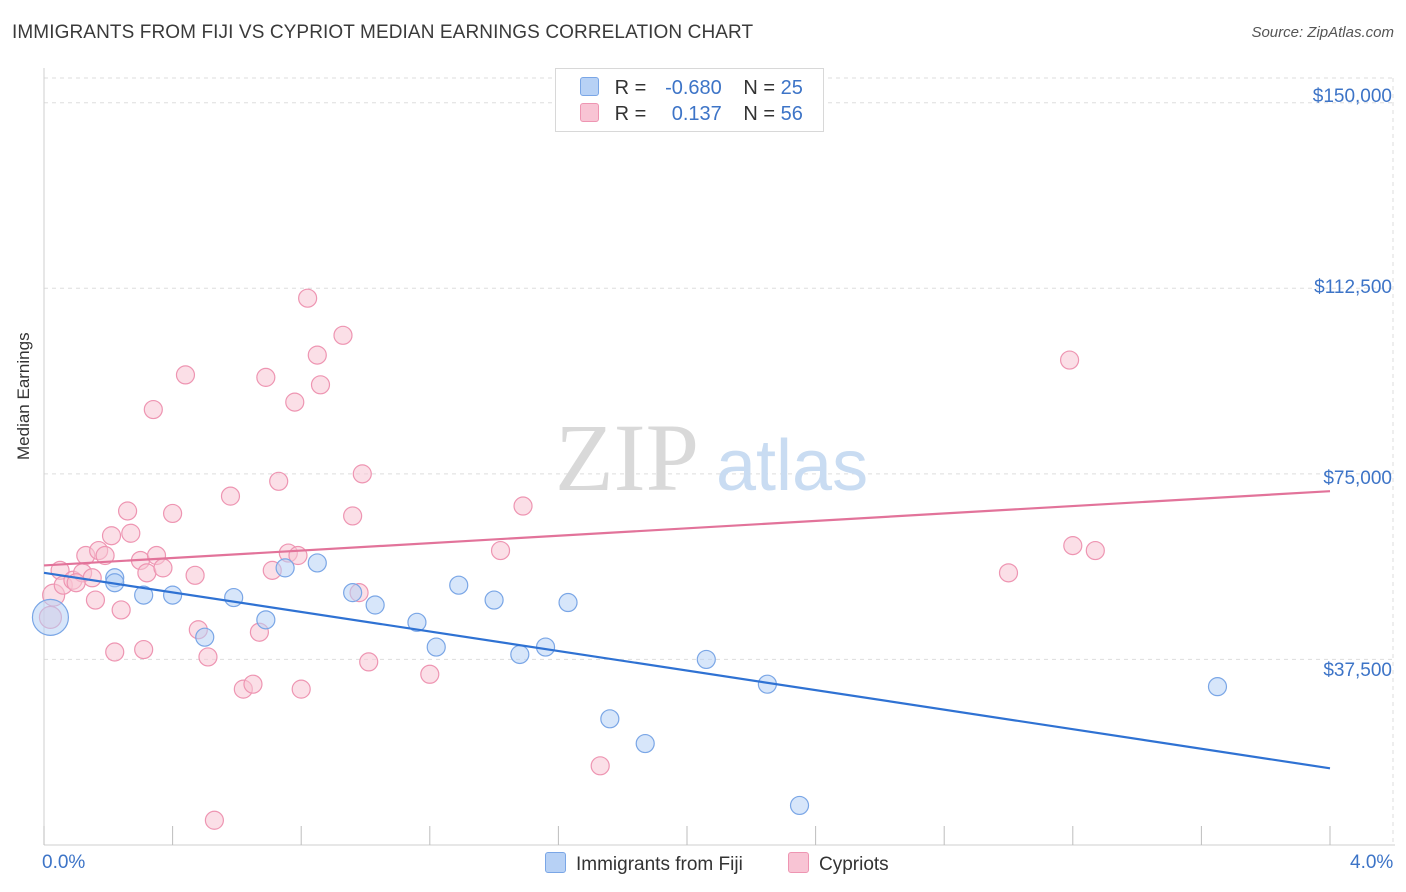  I want to click on legend-n-value: 56, so click(791, 114).